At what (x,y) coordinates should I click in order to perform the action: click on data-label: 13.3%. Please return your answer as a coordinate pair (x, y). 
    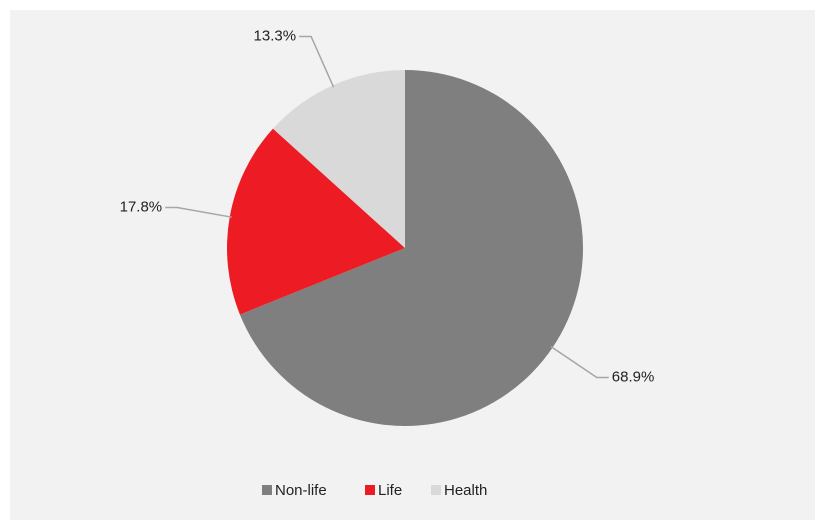
    Looking at the image, I should click on (275, 35).